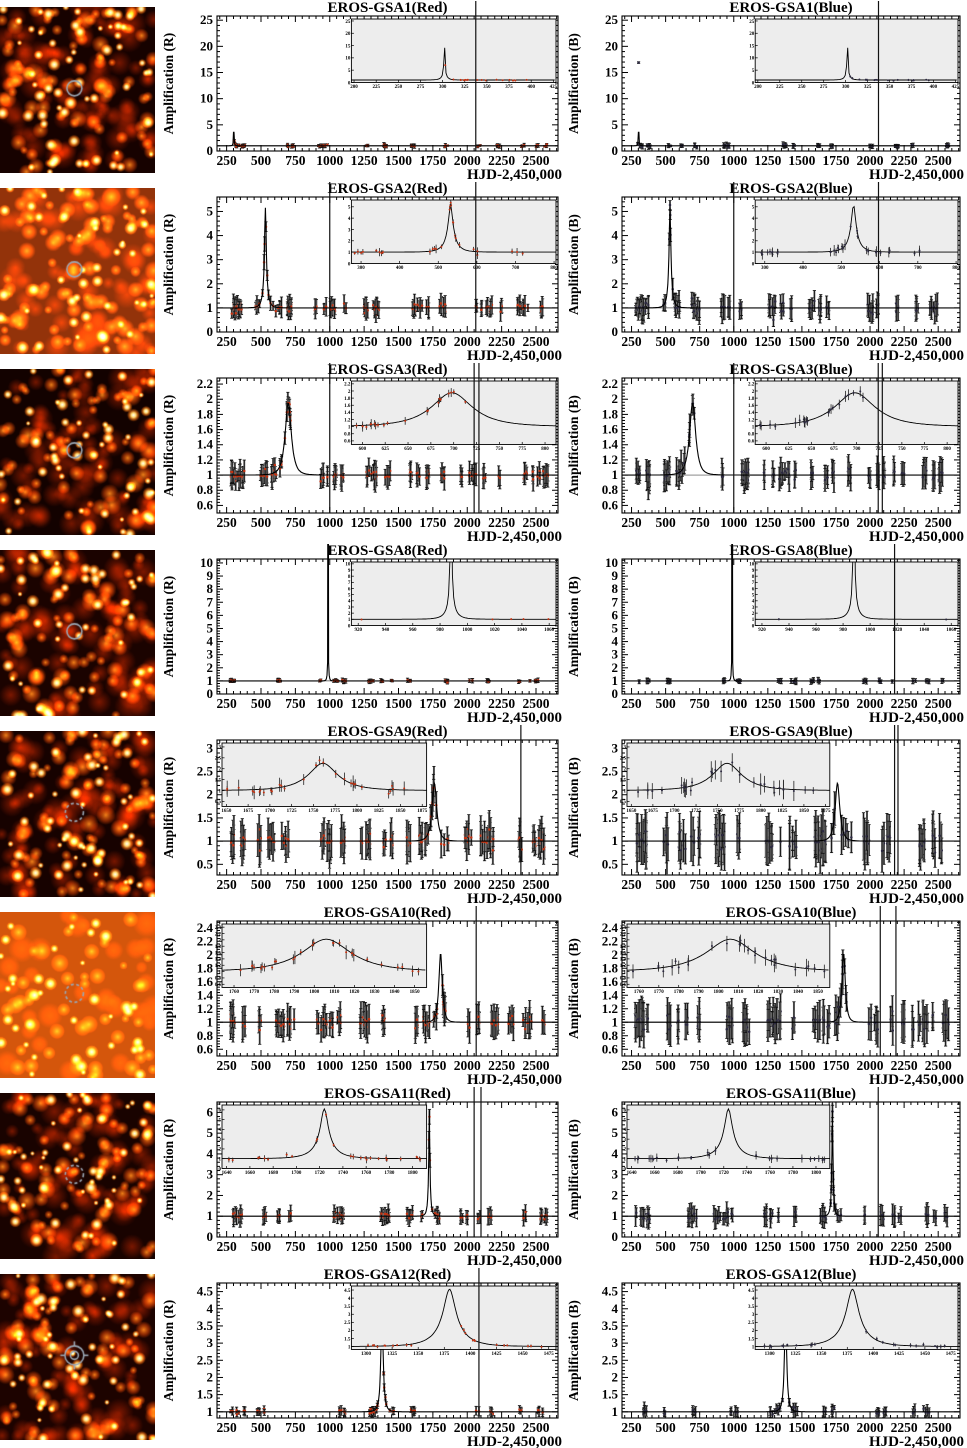  What do you see at coordinates (918, 268) in the screenshot?
I see `svg-text: 700` at bounding box center [918, 268].